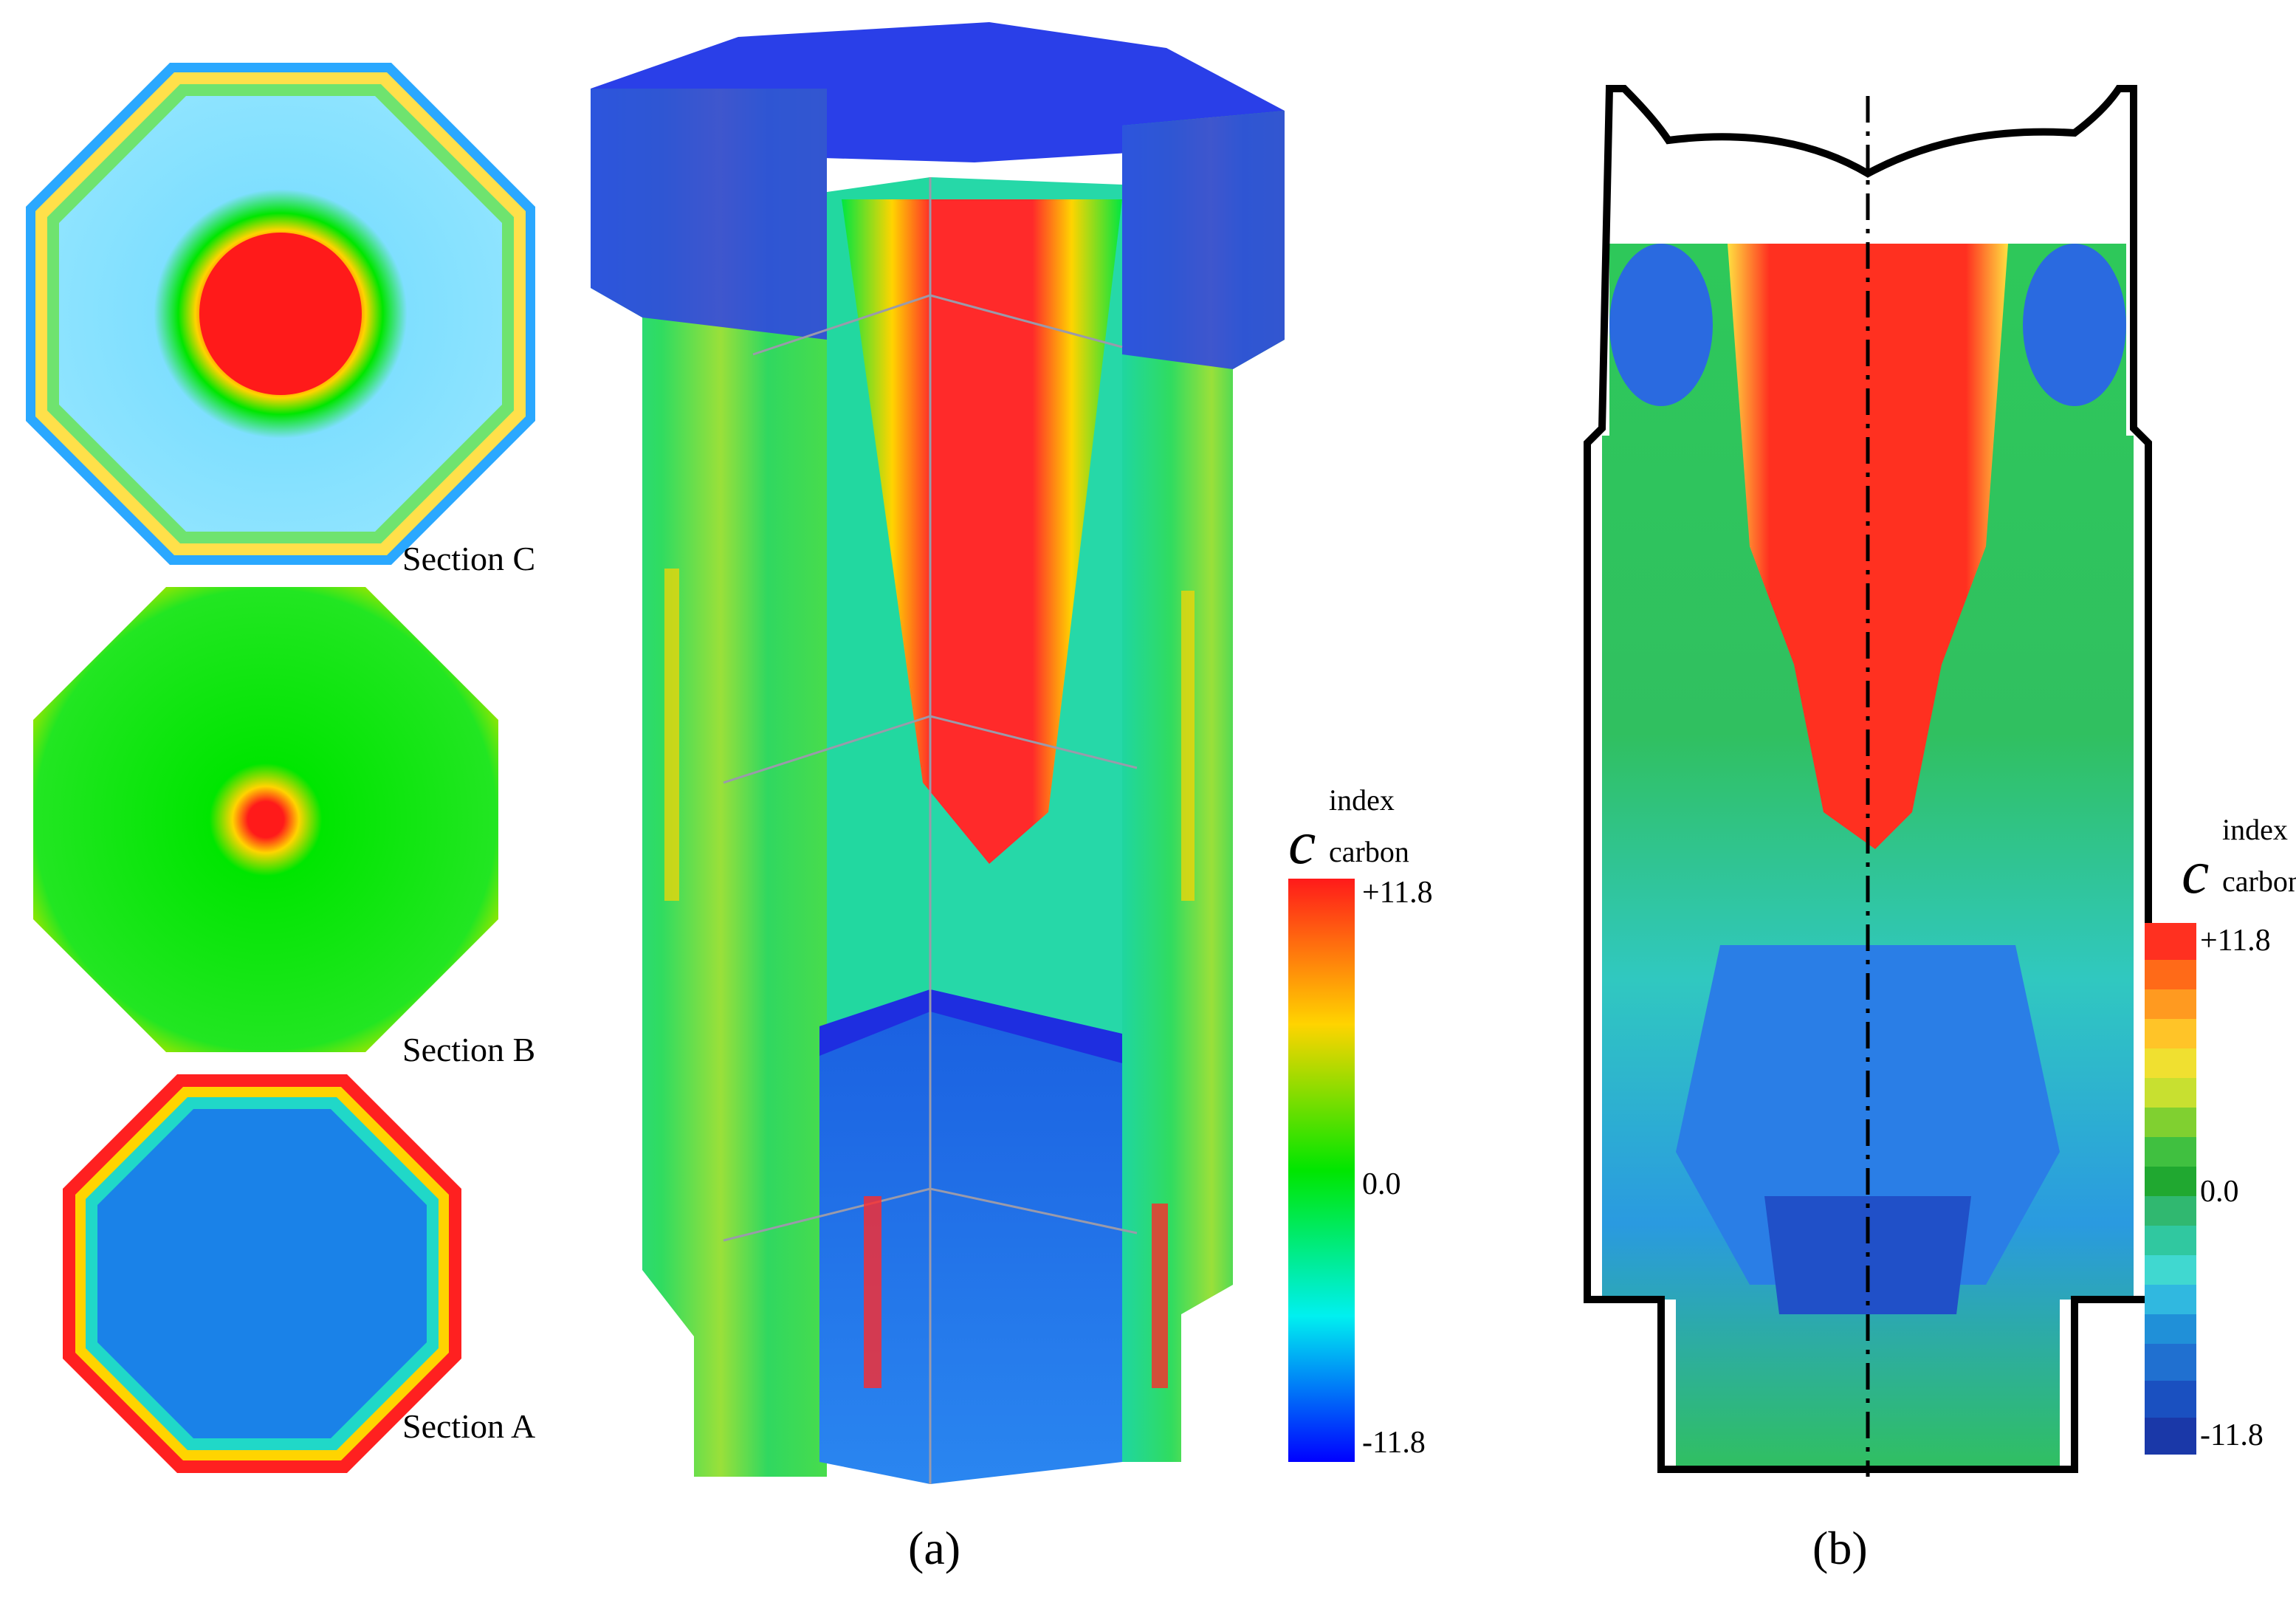  Describe the element at coordinates (1394, 1443) in the screenshot. I see `legend-a-min: -11.8` at that location.